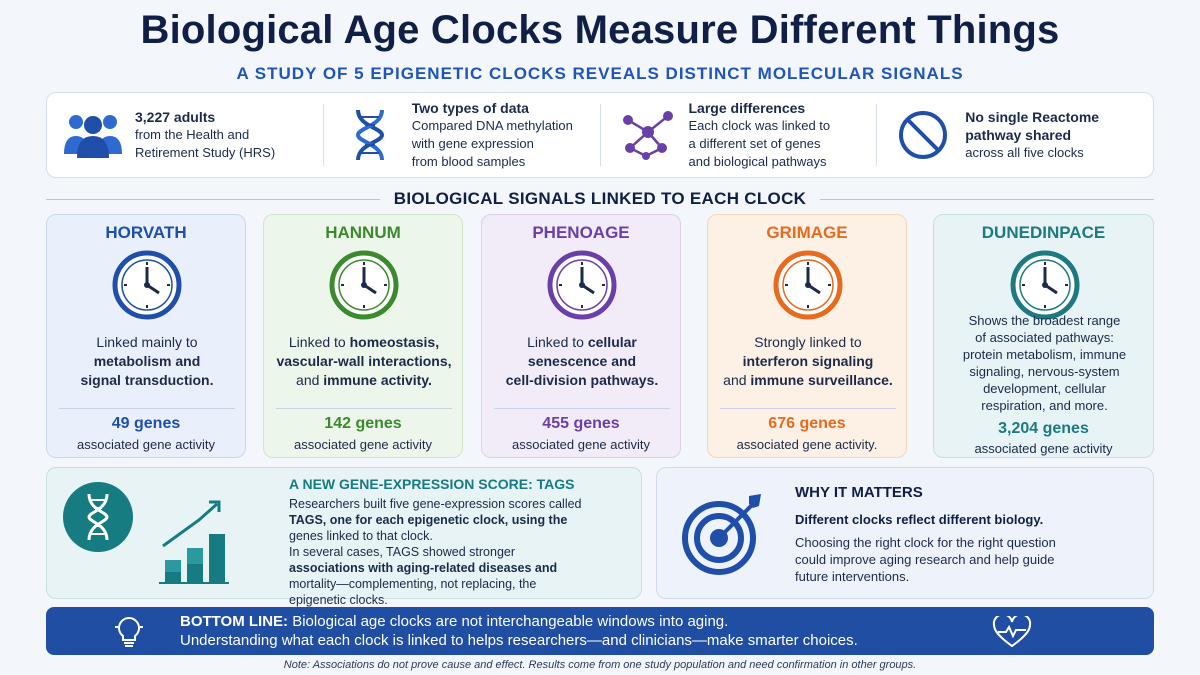  I want to click on section-title: BIOLOGICAL SIGNALS LINKED TO EACH CLOCK, so click(600, 198).